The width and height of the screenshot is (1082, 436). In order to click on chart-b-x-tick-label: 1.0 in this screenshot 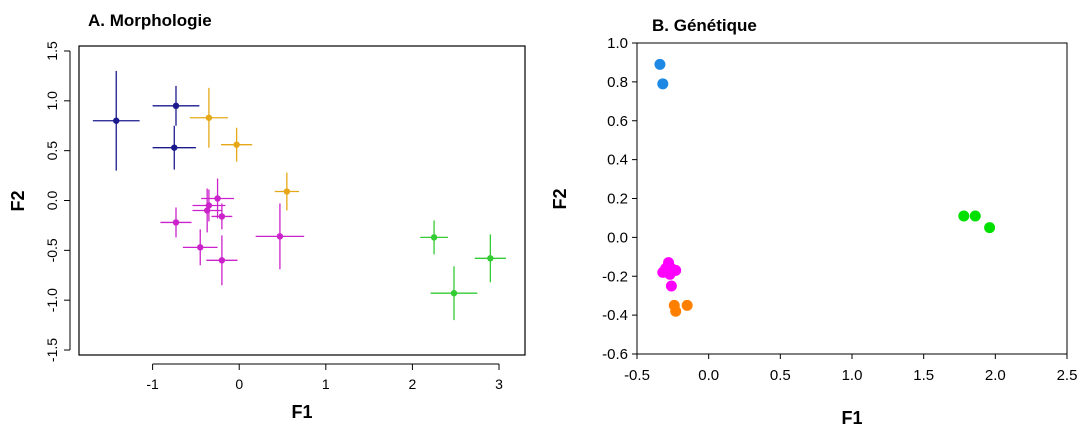, I will do `click(852, 375)`.